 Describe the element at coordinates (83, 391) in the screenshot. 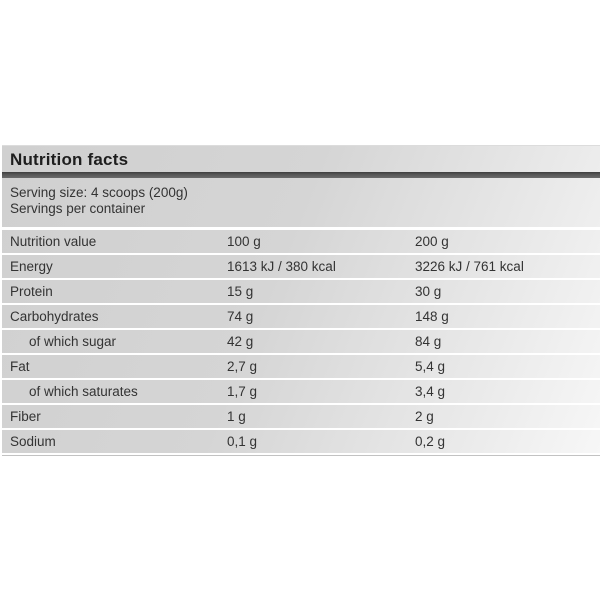

I see `nutrient-label: of which saturates` at that location.